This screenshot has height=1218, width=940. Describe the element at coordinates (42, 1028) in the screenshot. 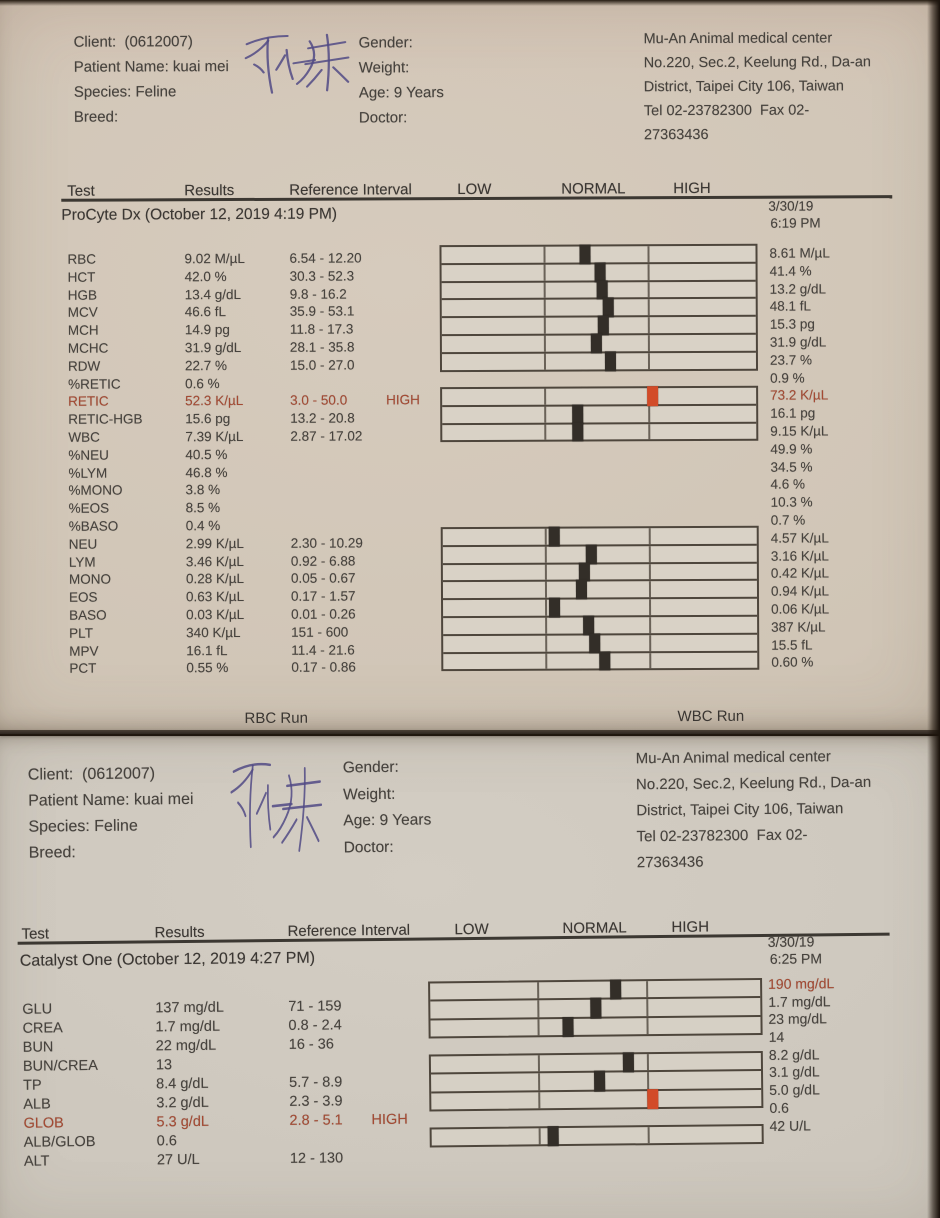

I see `test-name: CREA` at that location.